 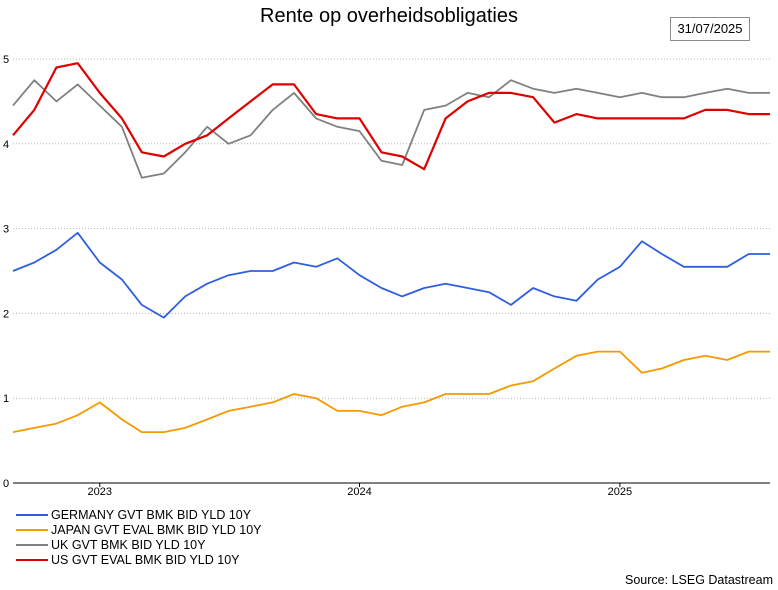 I want to click on y-tick-label: 1, so click(x=6, y=399).